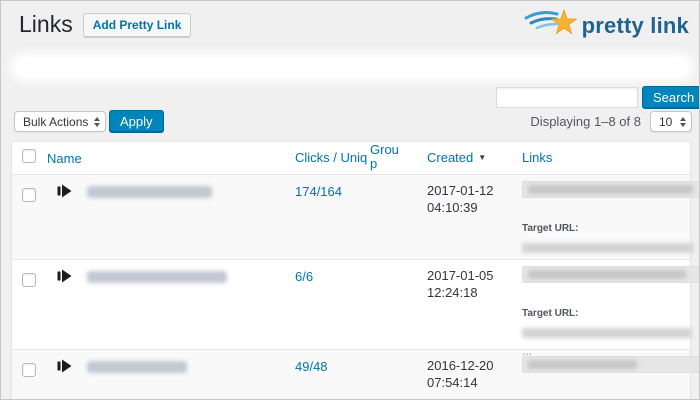 The width and height of the screenshot is (700, 400). What do you see at coordinates (452, 207) in the screenshot?
I see `created-time: 04:10:39` at bounding box center [452, 207].